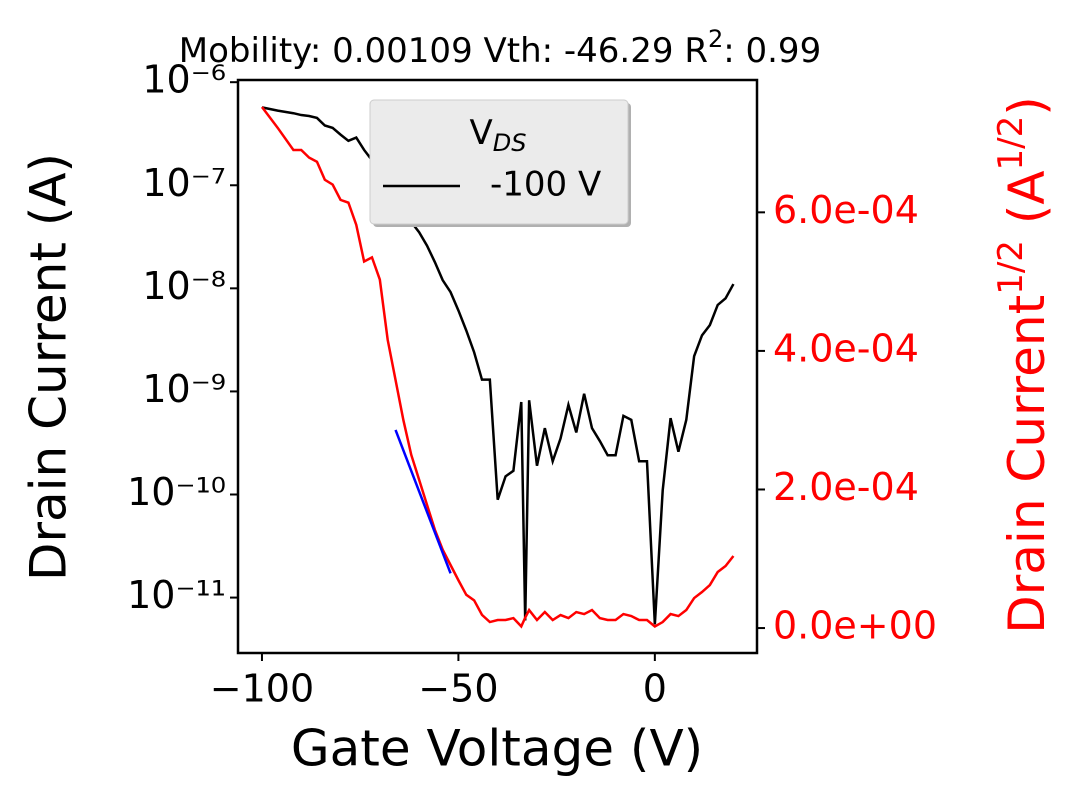 The image size is (1080, 810). What do you see at coordinates (846, 348) in the screenshot?
I see `y2-tick-label: 4.0e-04` at bounding box center [846, 348].